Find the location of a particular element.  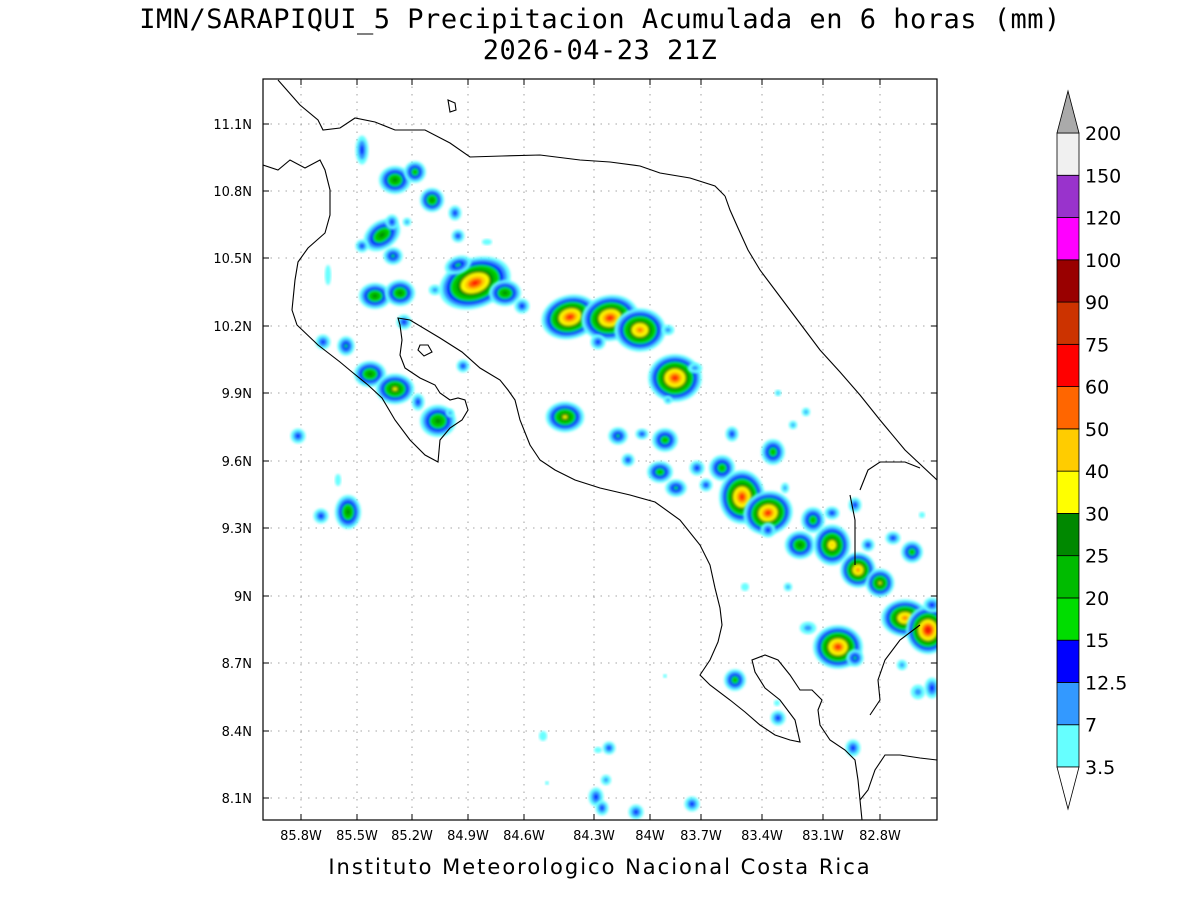

lon-tick-label: 84.9W is located at coordinates (468, 836).